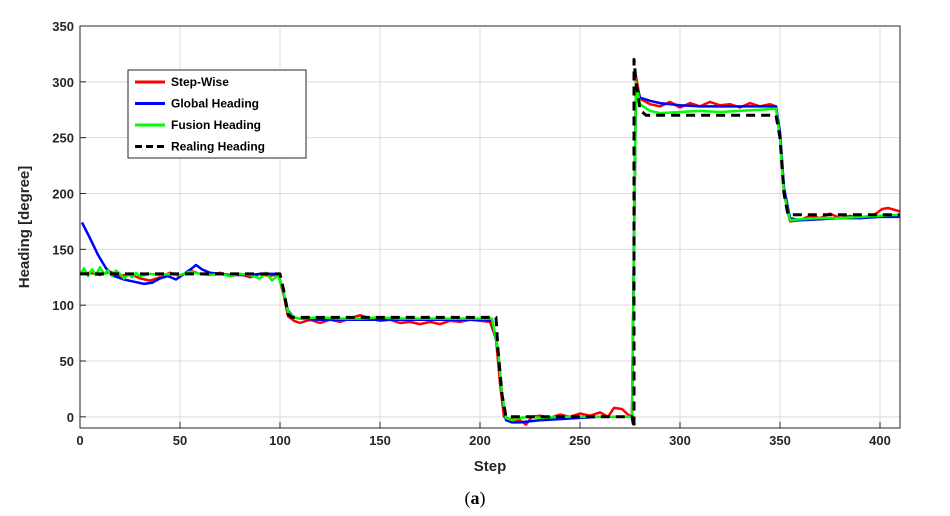 Image resolution: width=950 pixels, height=516 pixels. Describe the element at coordinates (380, 440) in the screenshot. I see `x-tick-label: 150` at that location.